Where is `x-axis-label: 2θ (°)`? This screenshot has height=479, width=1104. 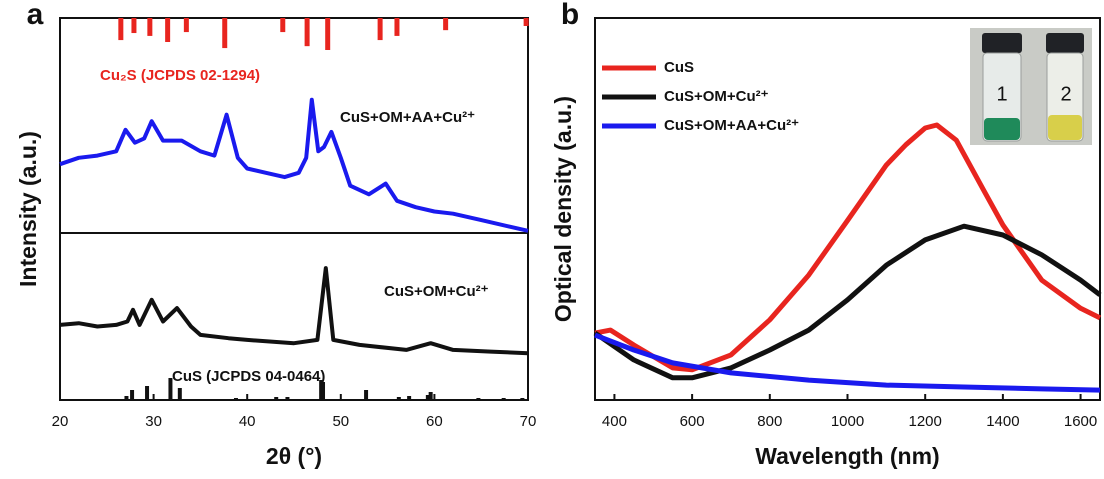 x-axis-label: 2θ (°) is located at coordinates (294, 456).